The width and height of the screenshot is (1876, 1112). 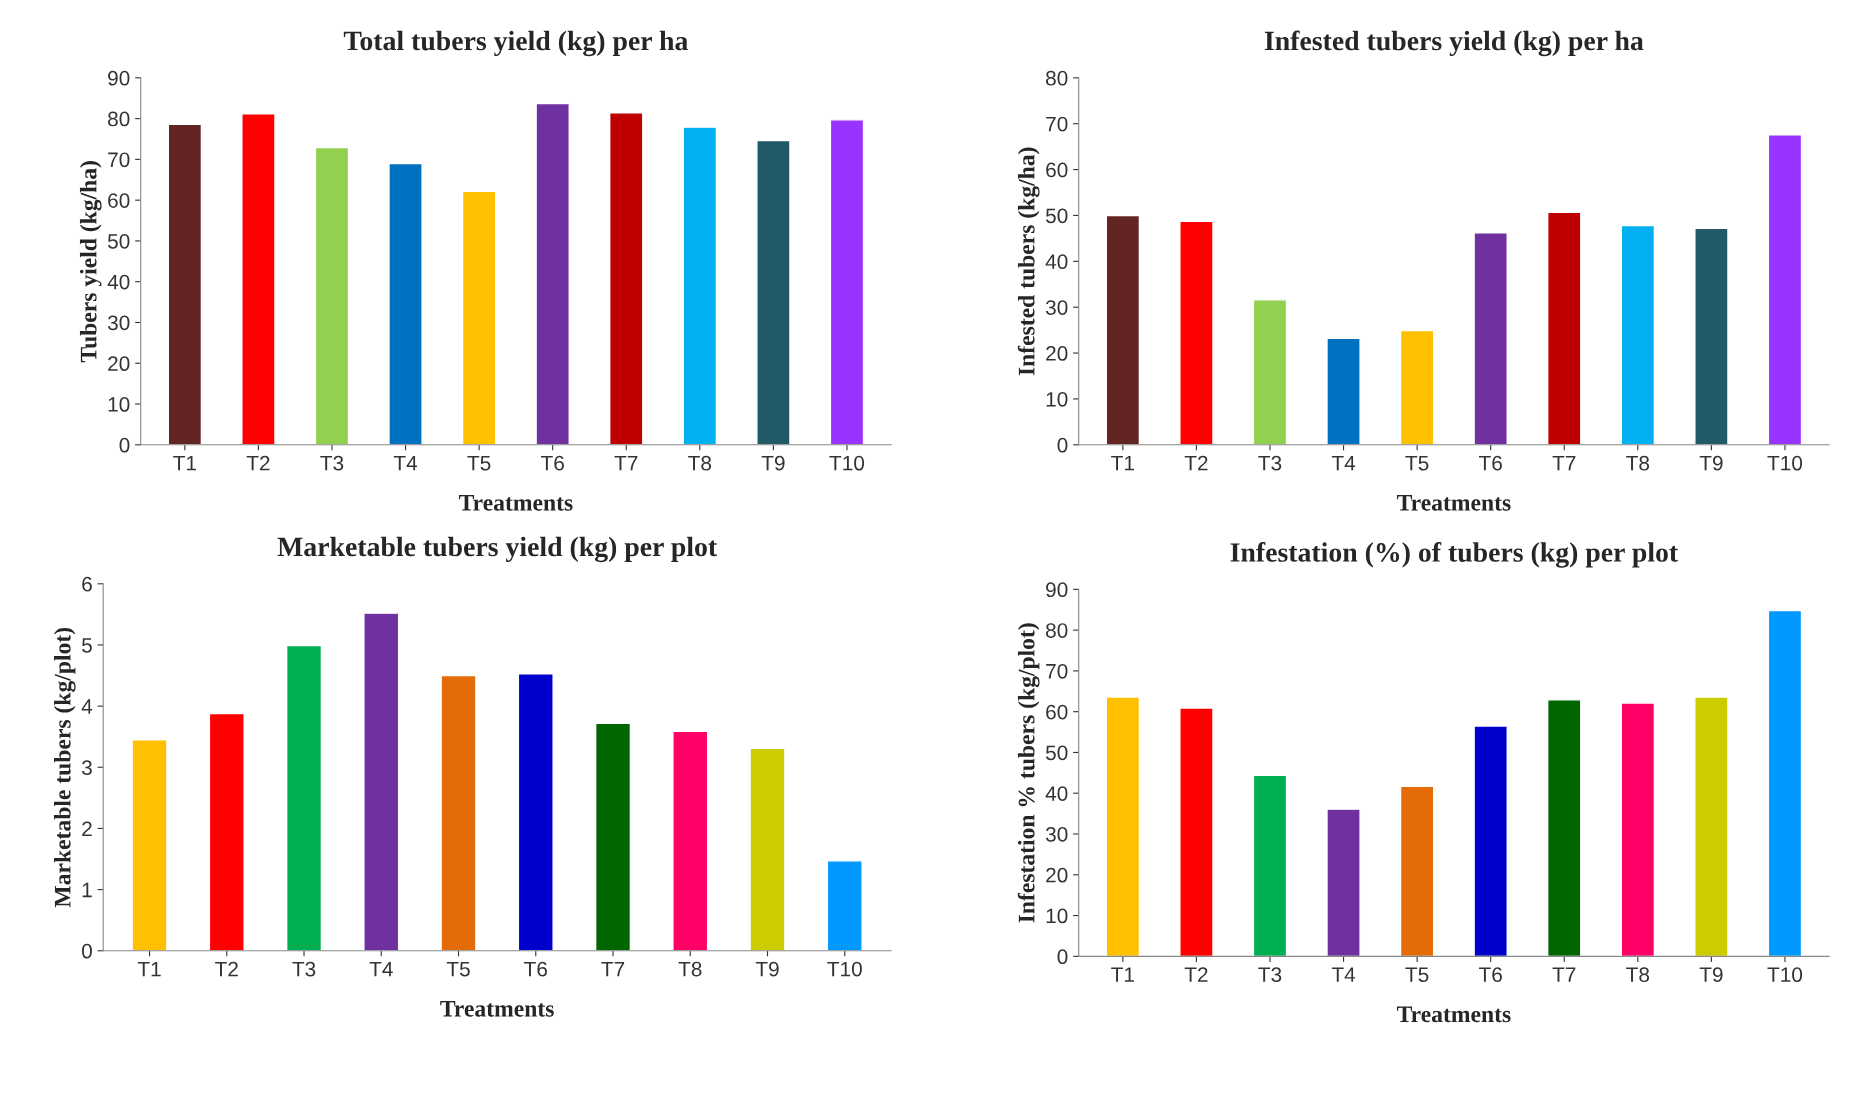 I want to click on y-axis-title: Infestation % tubers (kg/plot), so click(x=1028, y=773).